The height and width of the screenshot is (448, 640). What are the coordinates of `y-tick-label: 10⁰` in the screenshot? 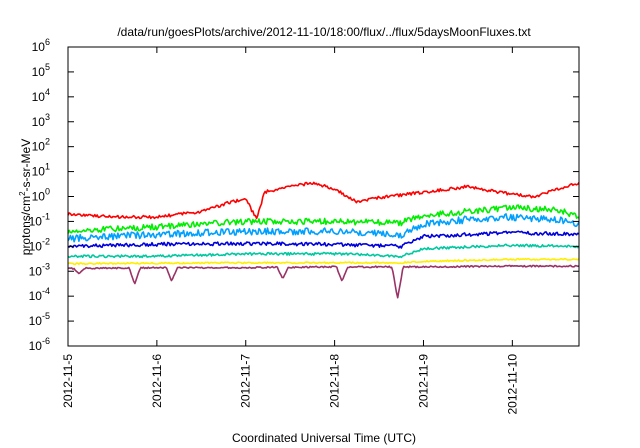 It's located at (41, 195).